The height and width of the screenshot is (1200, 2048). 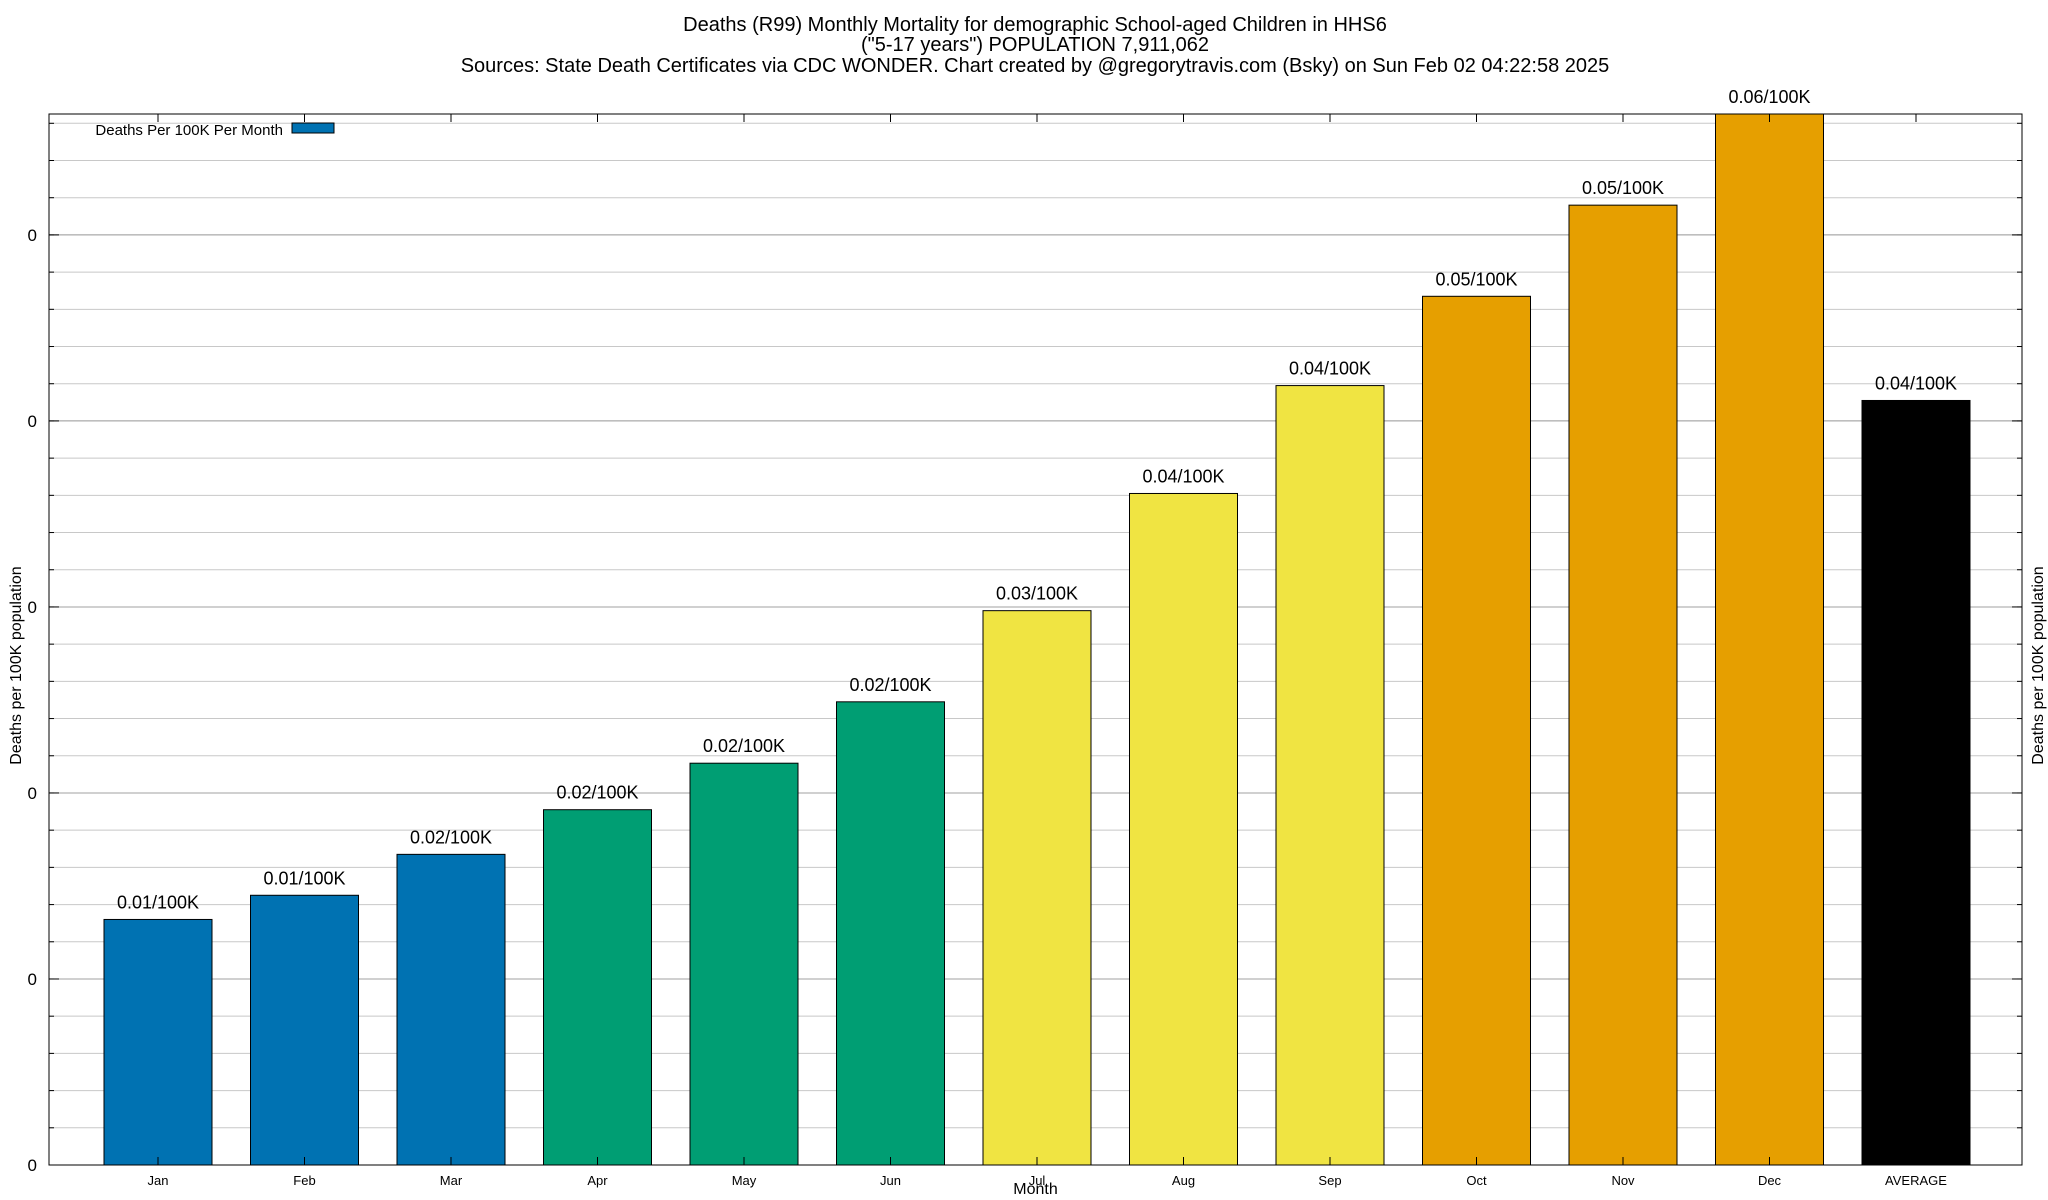 I want to click on x-tick-label-aug: Aug, so click(x=1183, y=1180).